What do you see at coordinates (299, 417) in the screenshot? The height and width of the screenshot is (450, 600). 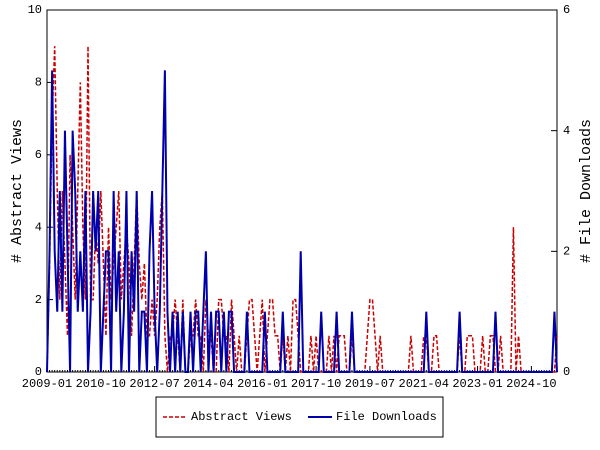 I see `legend` at bounding box center [299, 417].